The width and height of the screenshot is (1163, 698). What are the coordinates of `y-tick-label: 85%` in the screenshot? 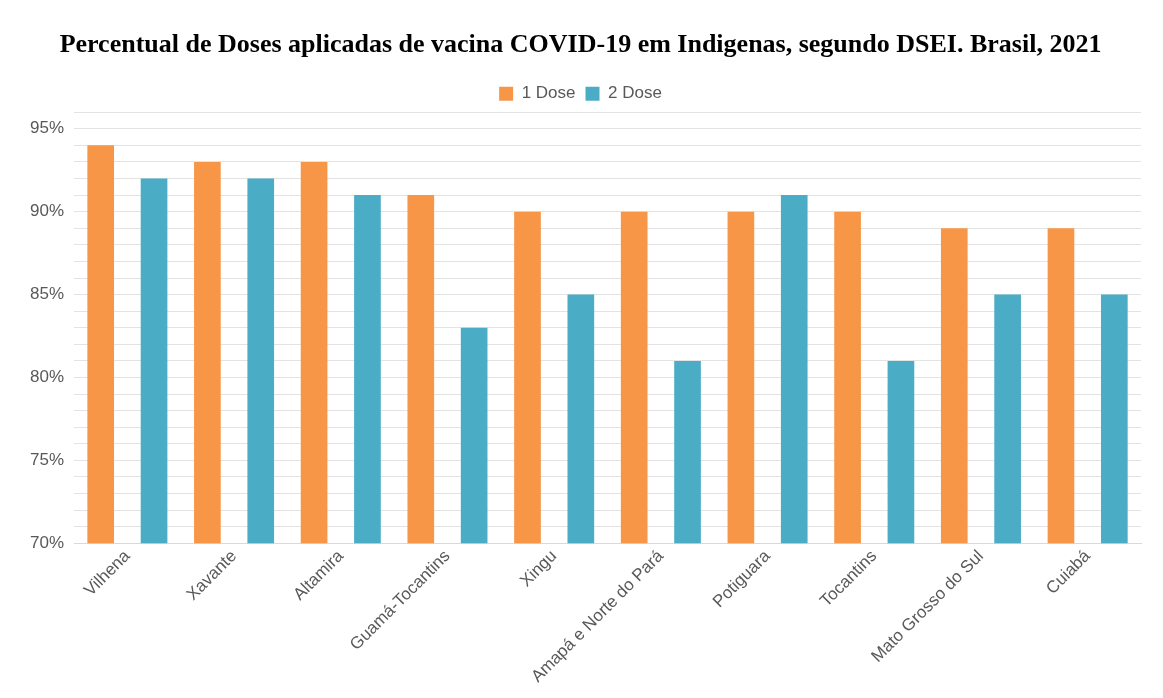 It's located at (47, 294).